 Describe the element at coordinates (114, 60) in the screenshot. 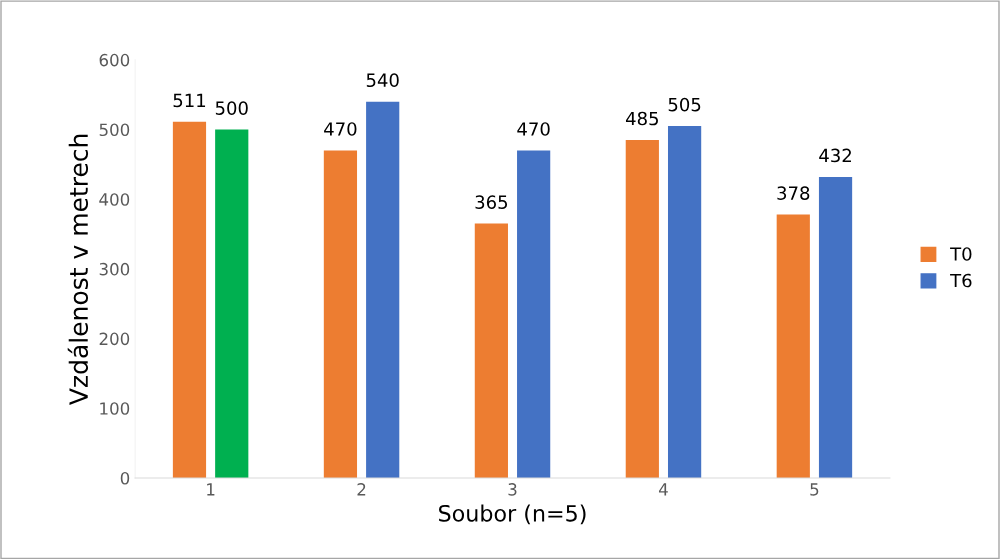

I see `y-tick-label: 600` at that location.